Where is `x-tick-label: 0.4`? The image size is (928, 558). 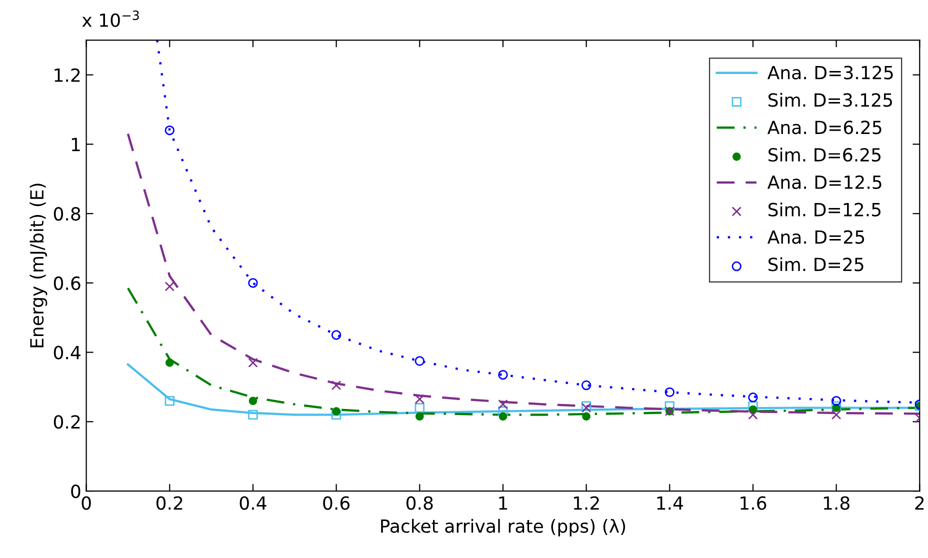
x-tick-label: 0.4 is located at coordinates (253, 503).